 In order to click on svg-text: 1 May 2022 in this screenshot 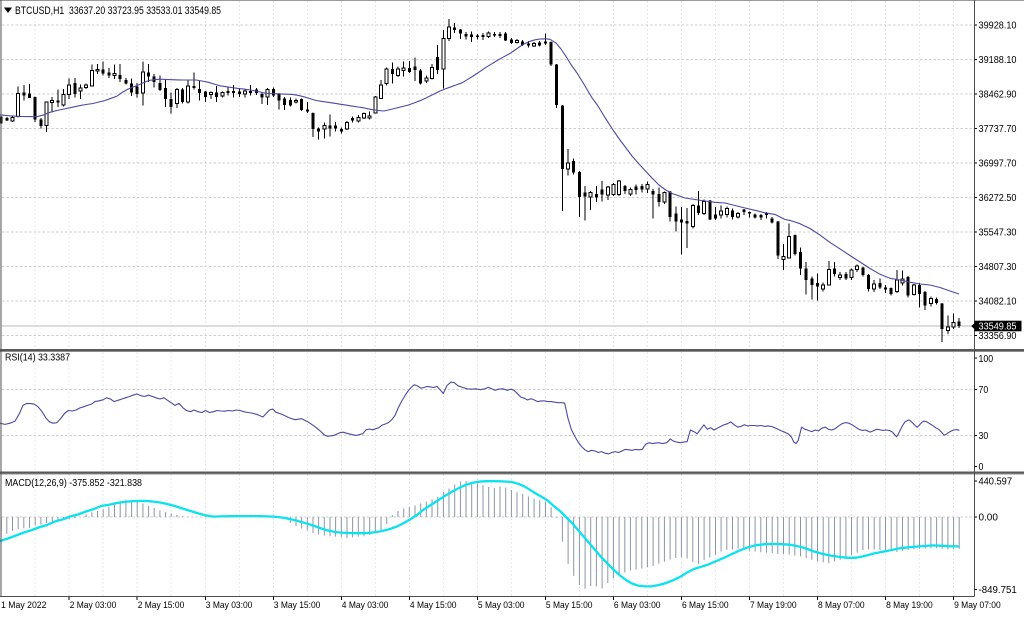, I will do `click(24, 605)`.